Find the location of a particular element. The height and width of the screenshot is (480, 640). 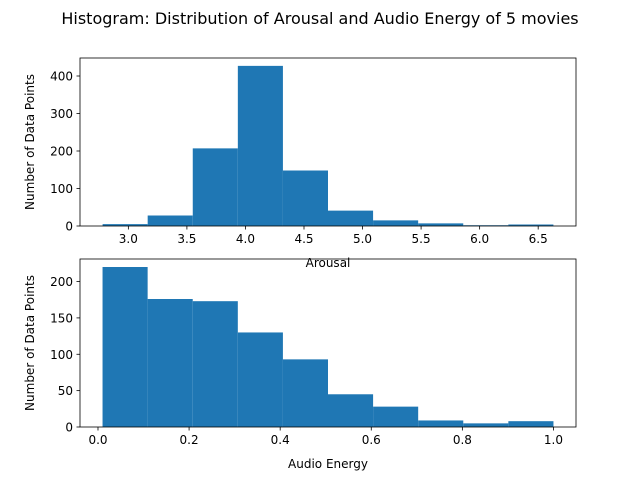

arousal-y-tick-label: 200 is located at coordinates (61, 152).